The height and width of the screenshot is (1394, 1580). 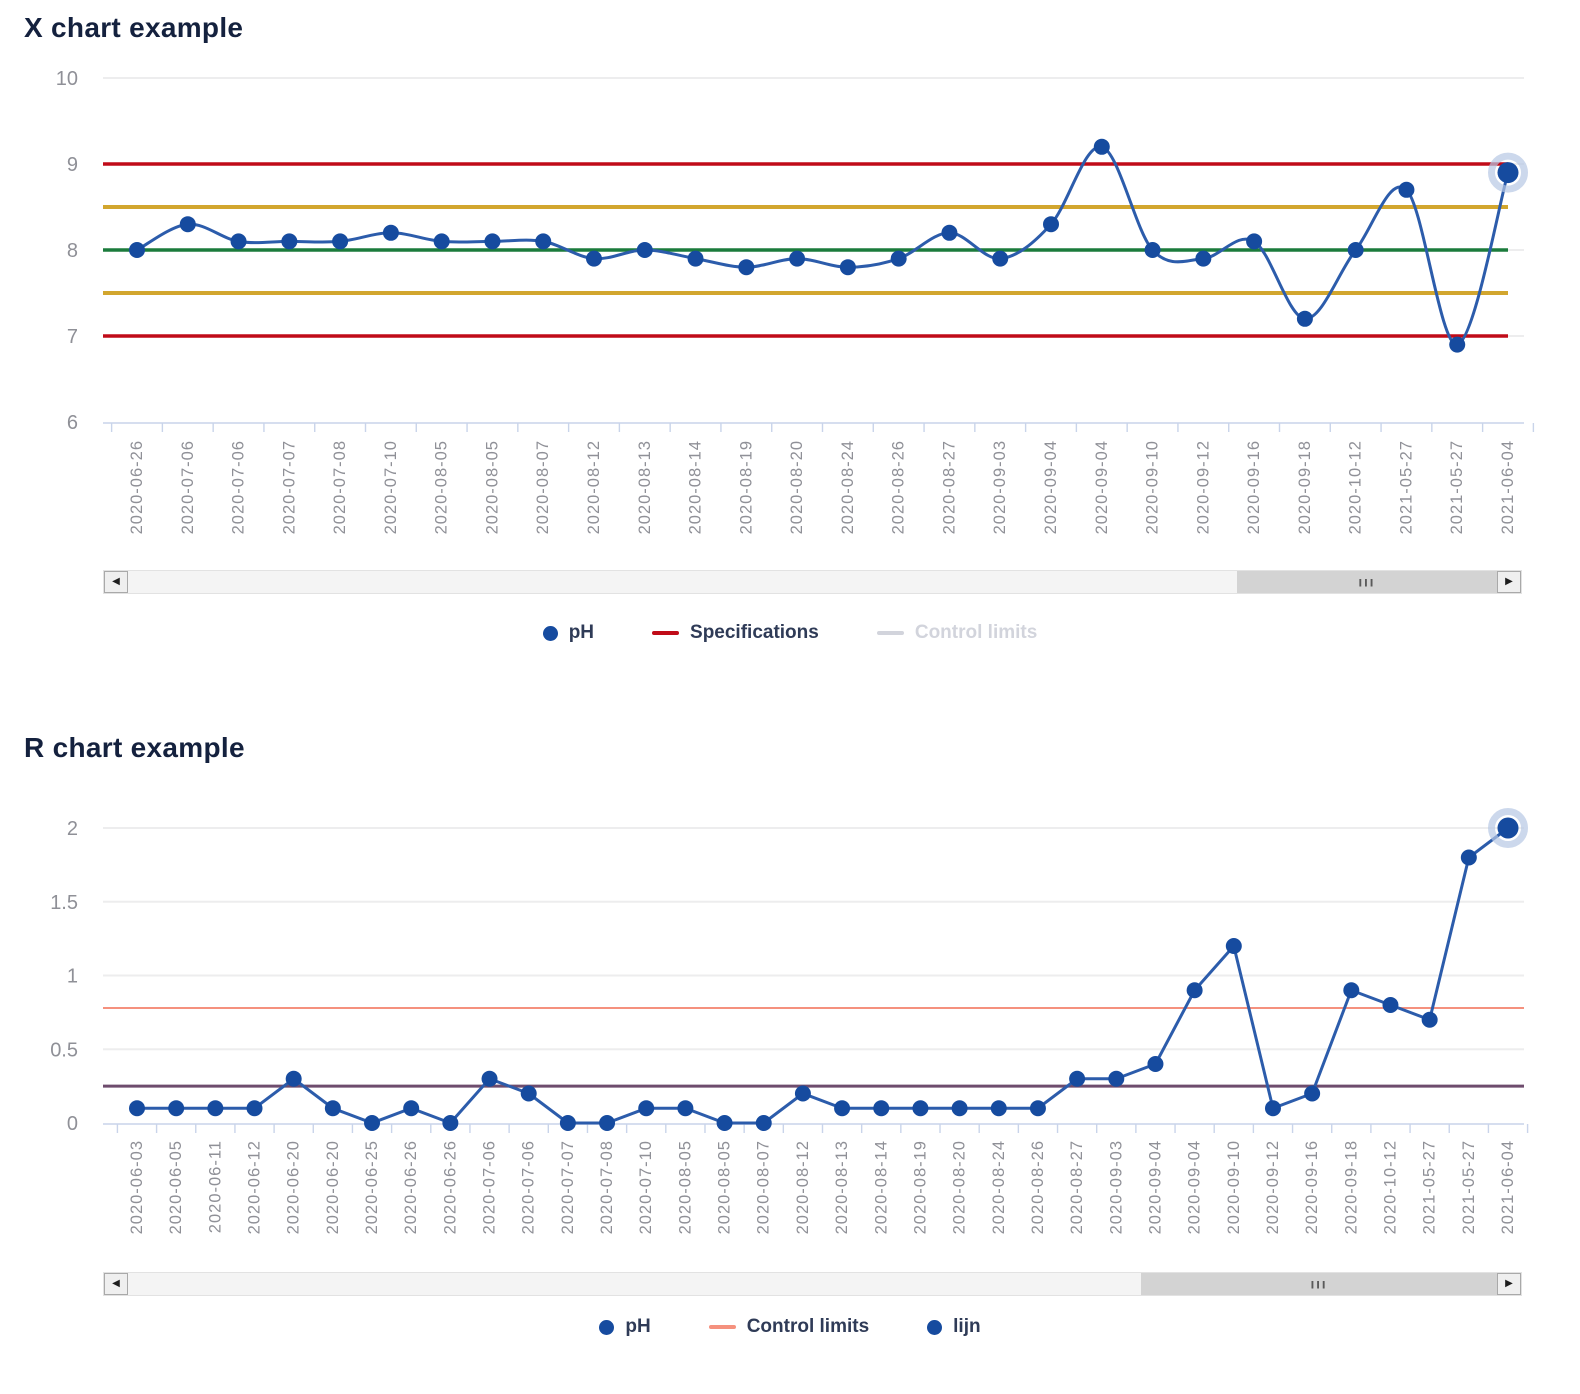 I want to click on r-scroll-right-button: ▶, so click(x=1509, y=1284).